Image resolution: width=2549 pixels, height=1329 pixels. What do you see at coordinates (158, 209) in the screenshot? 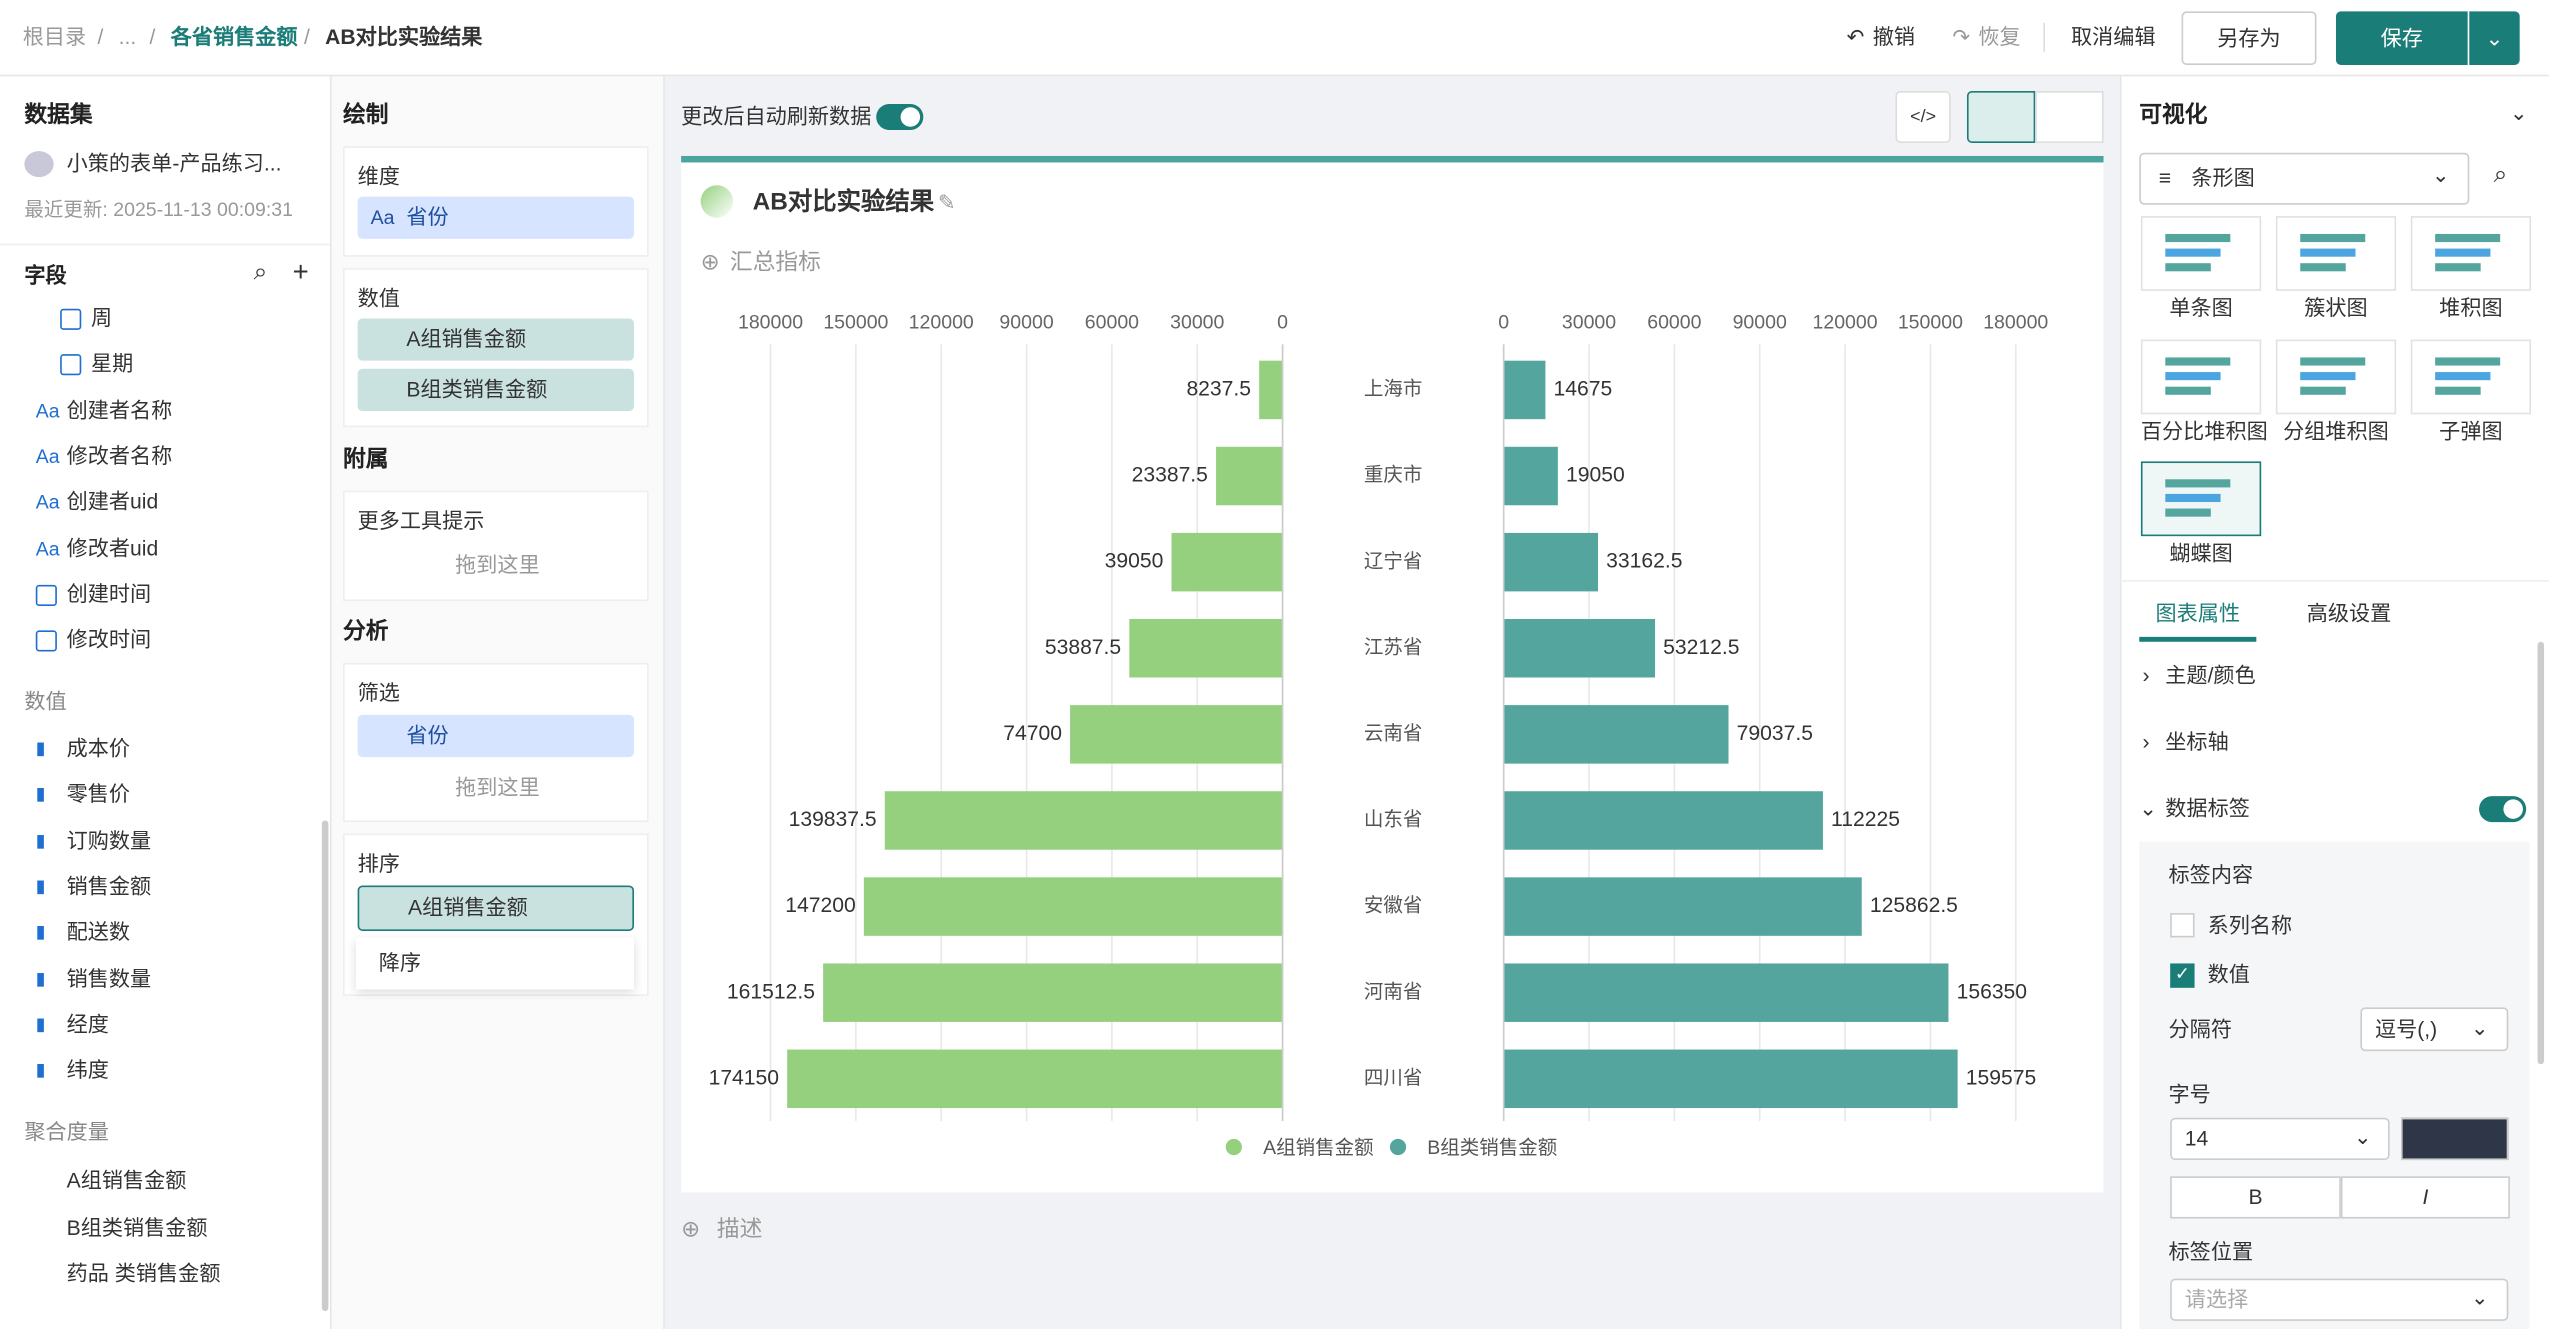
I see `updated: 最近更新: 2025-11-13 00:09:31` at bounding box center [158, 209].